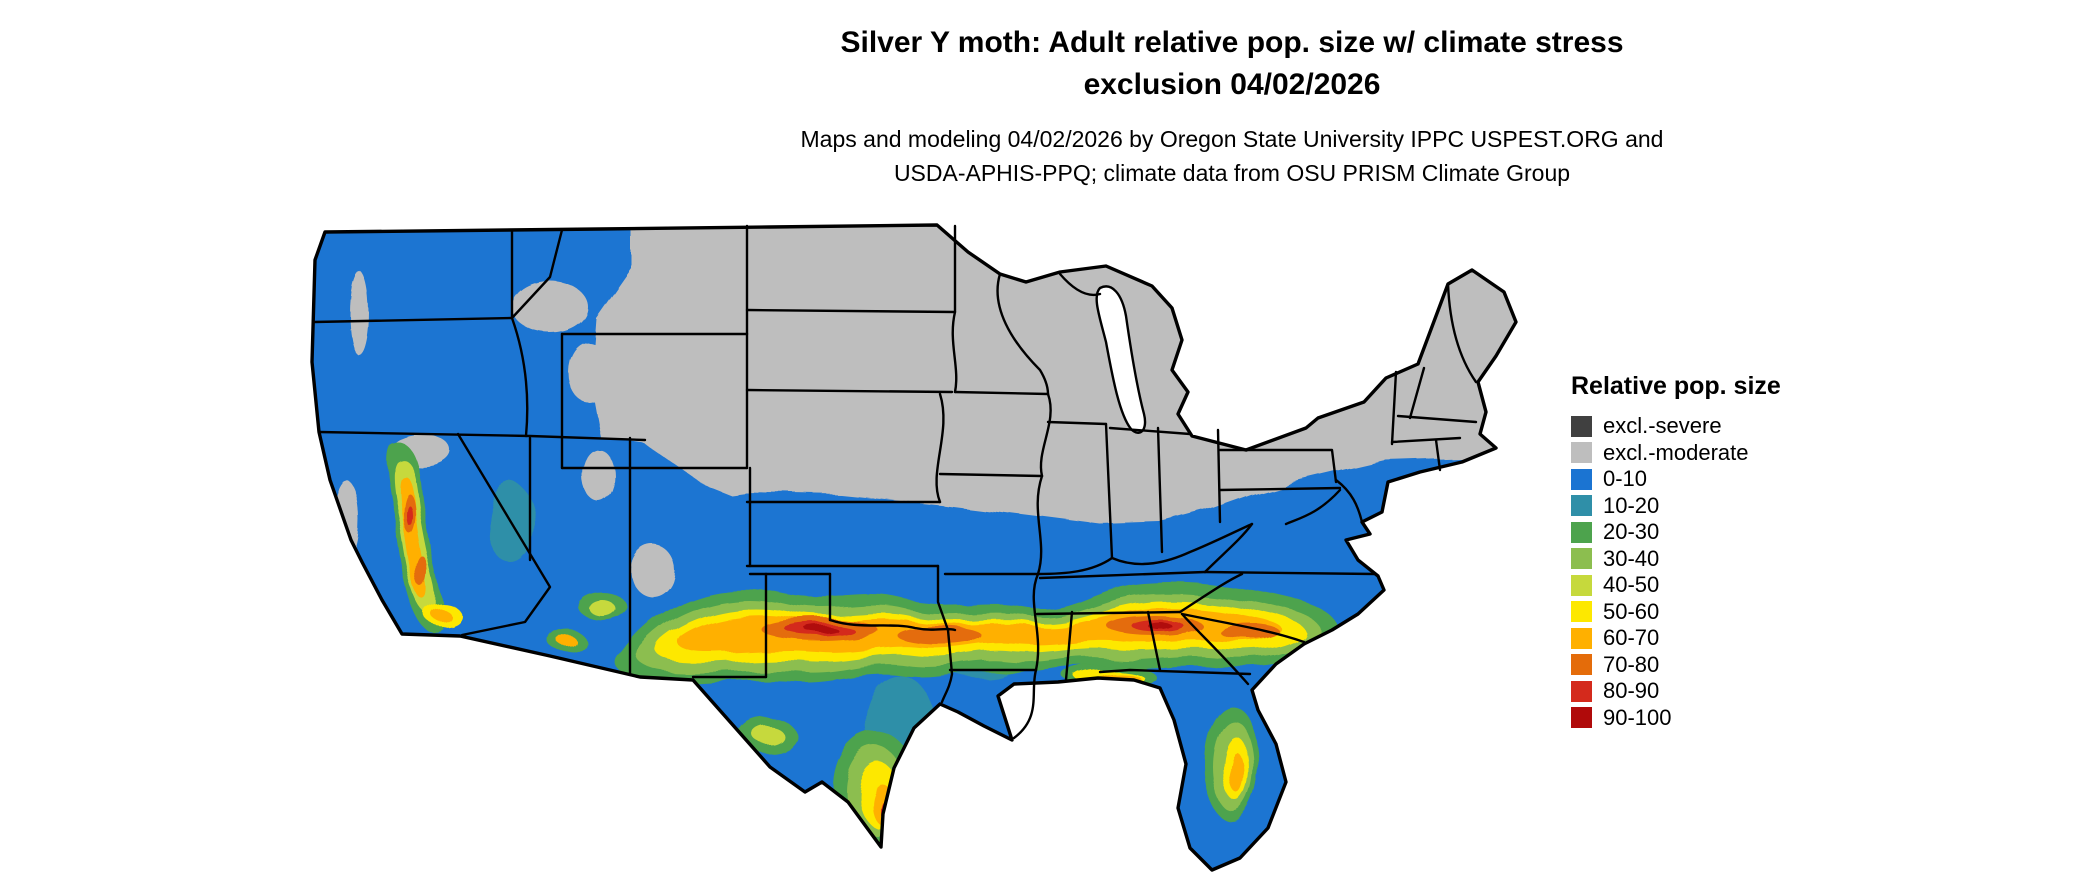 The image size is (2100, 892). I want to click on legend-label: 60-70, so click(1631, 638).